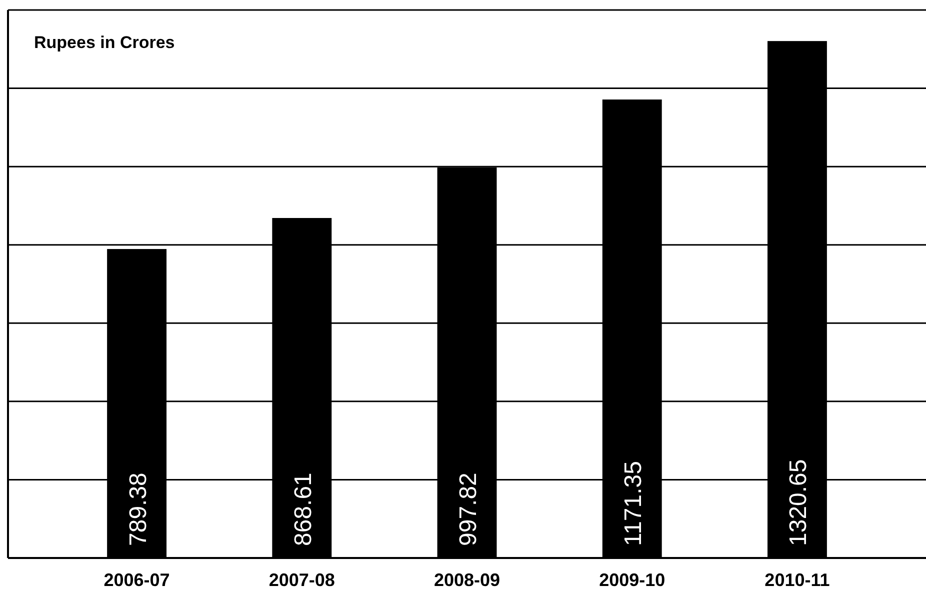  What do you see at coordinates (467, 580) in the screenshot?
I see `x-tick-label: 2008-09` at bounding box center [467, 580].